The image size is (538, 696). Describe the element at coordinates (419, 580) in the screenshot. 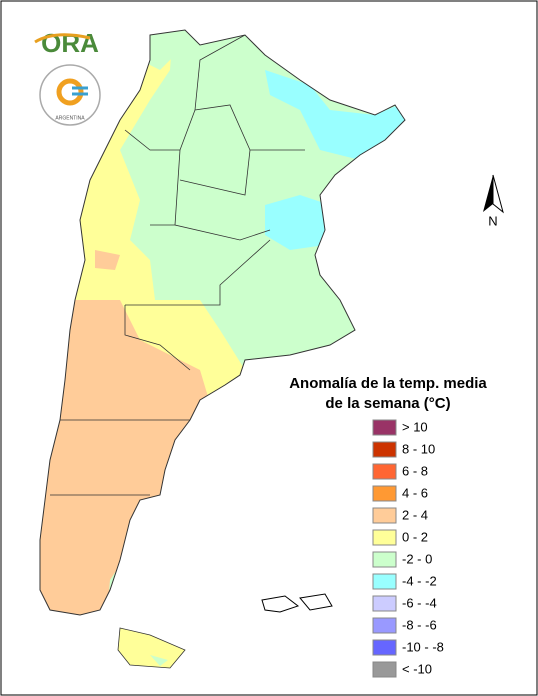

I see `legend-label: -4 - -2` at that location.